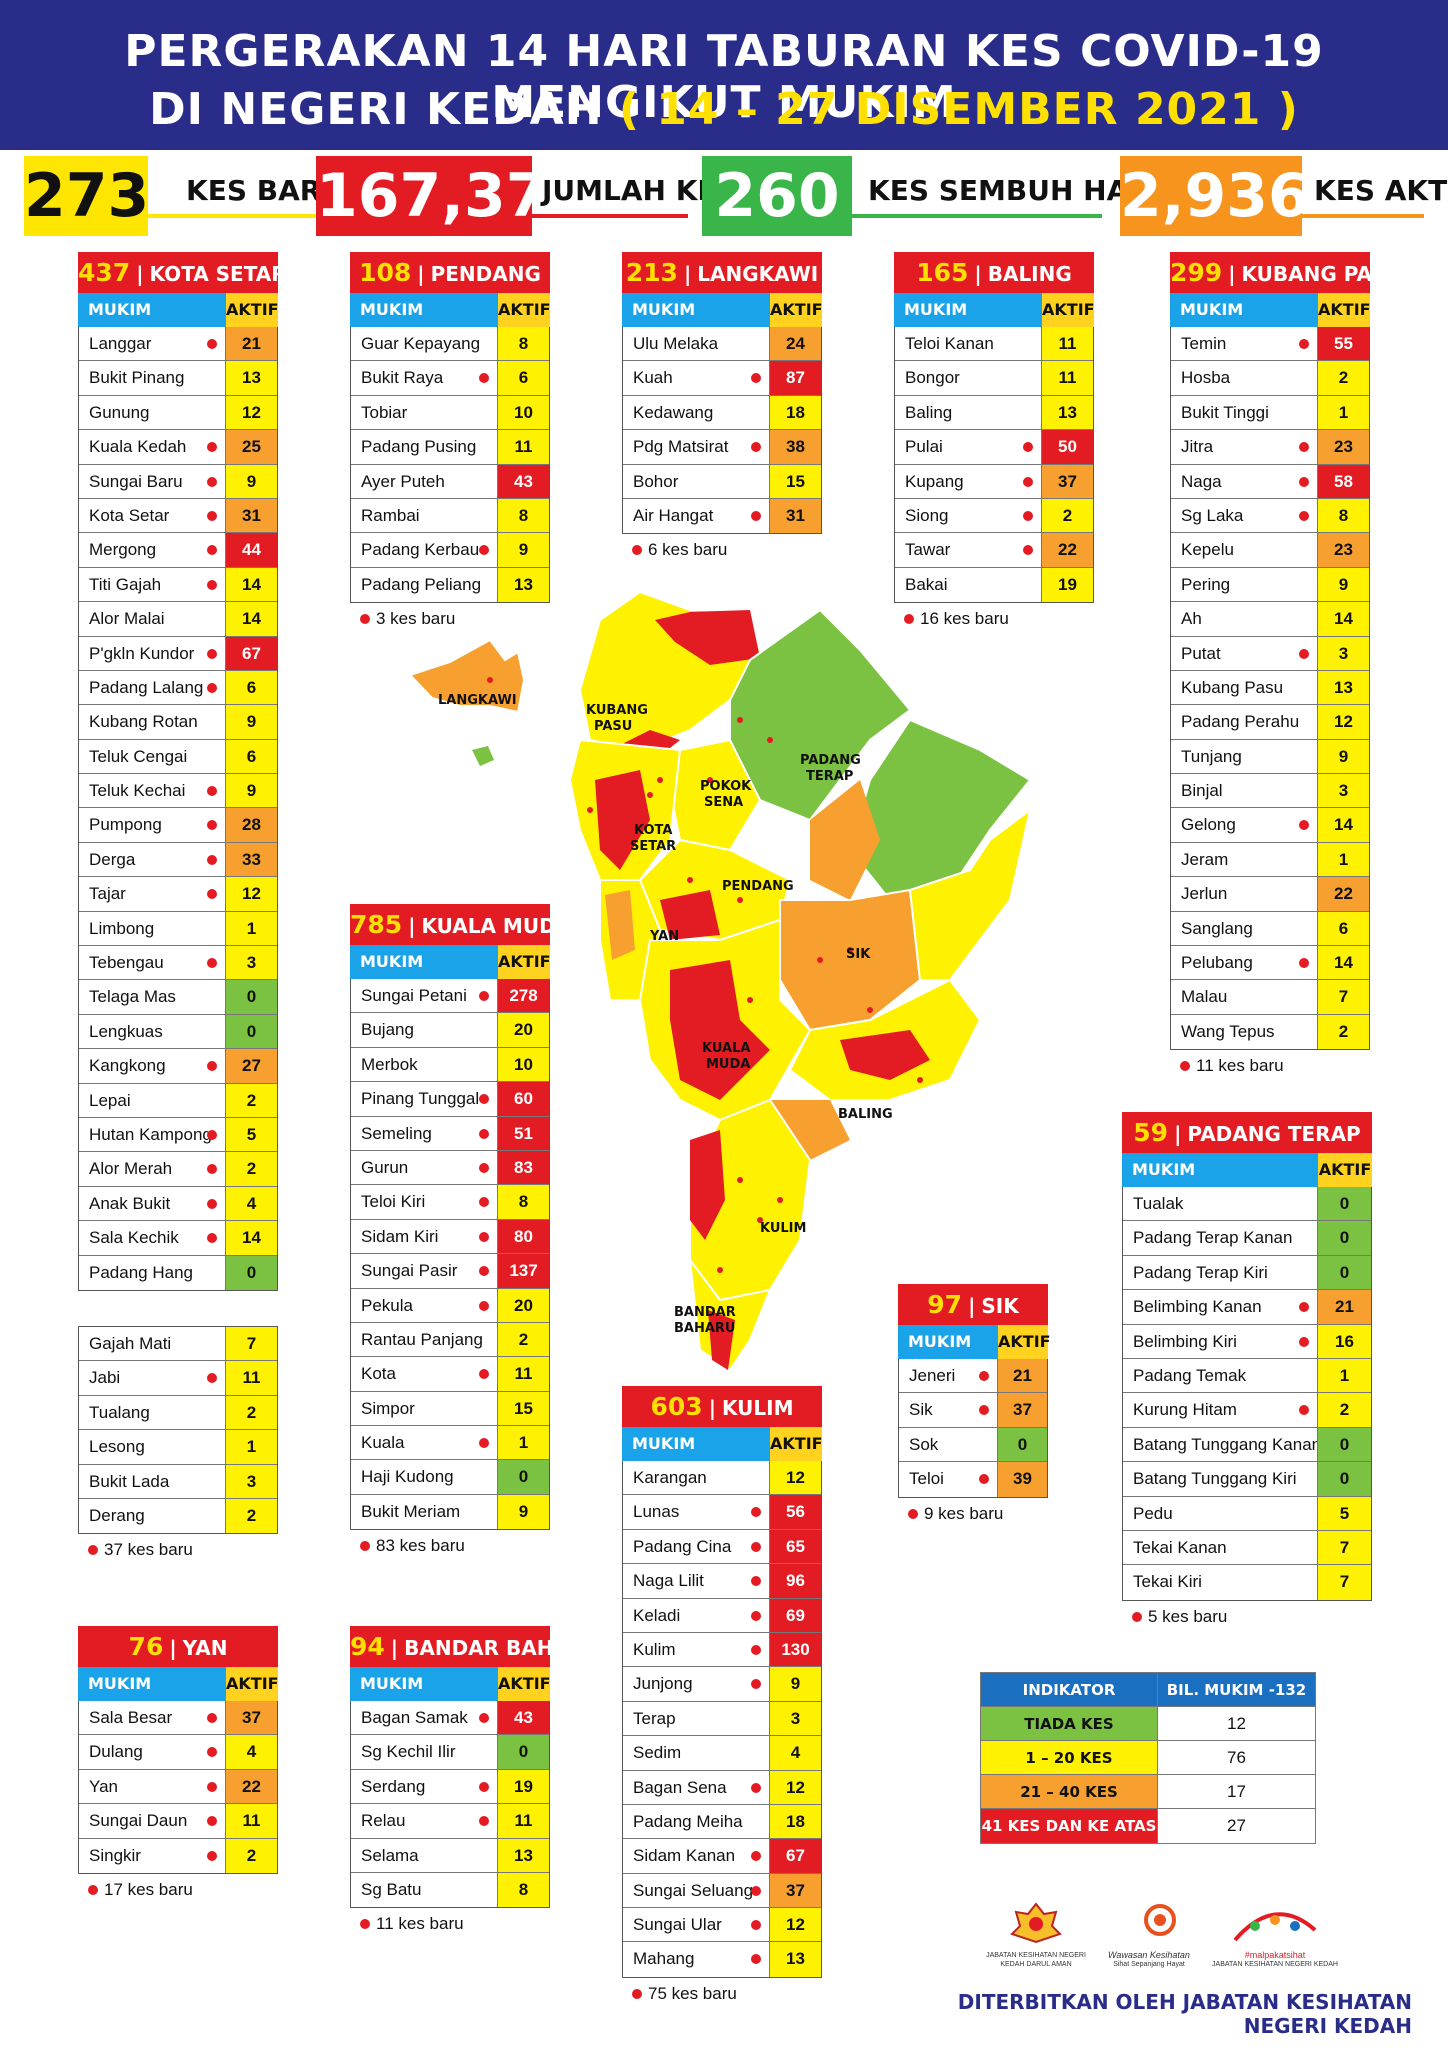 This screenshot has height=2048, width=1448. What do you see at coordinates (726, 1048) in the screenshot?
I see `map-label-kuala-muda: KUALA` at bounding box center [726, 1048].